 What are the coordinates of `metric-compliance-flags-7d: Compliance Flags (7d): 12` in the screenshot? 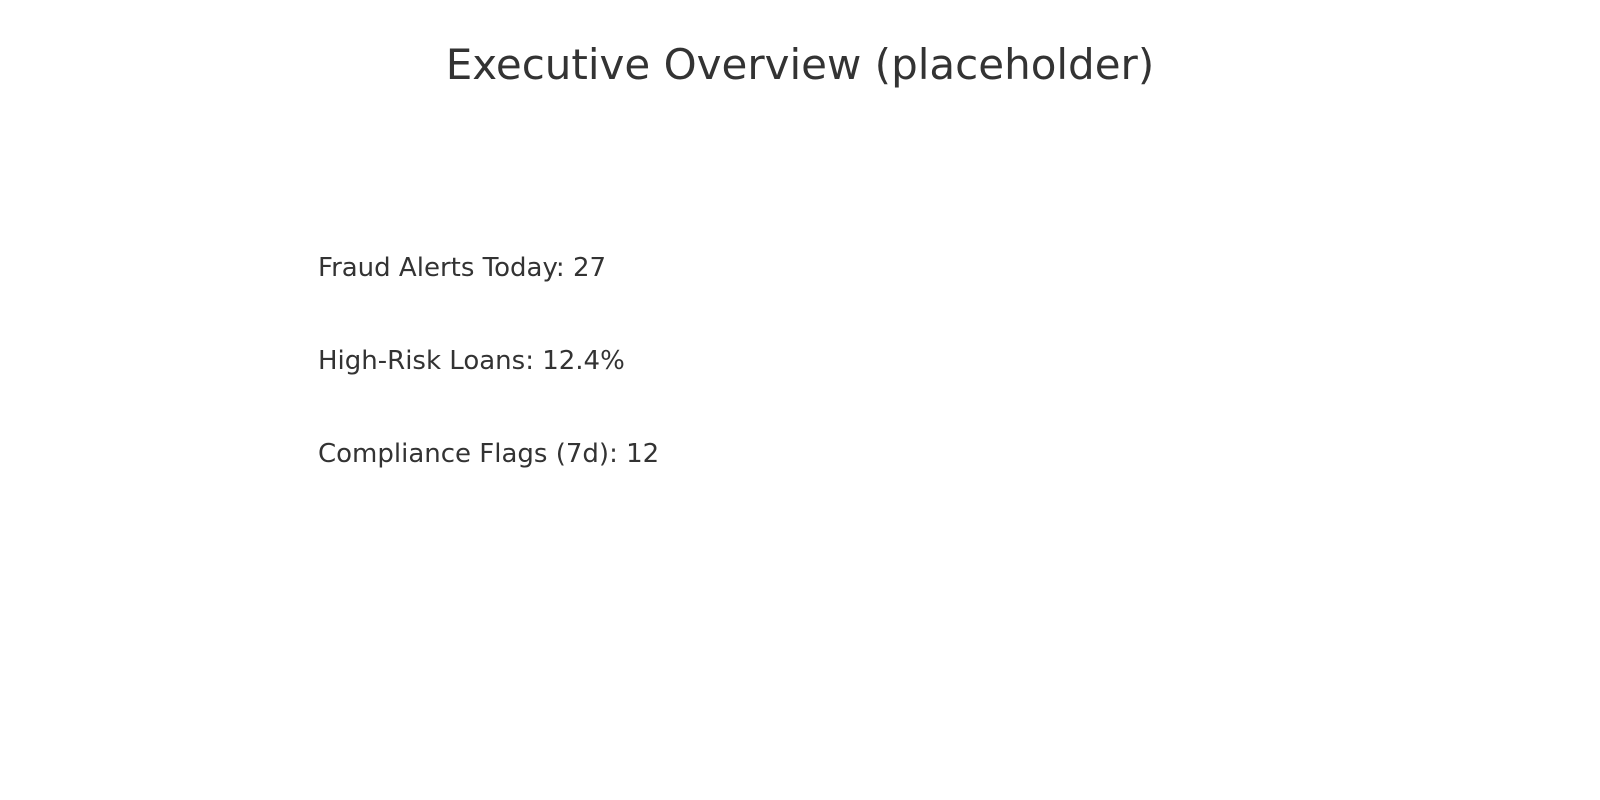 It's located at (489, 454).